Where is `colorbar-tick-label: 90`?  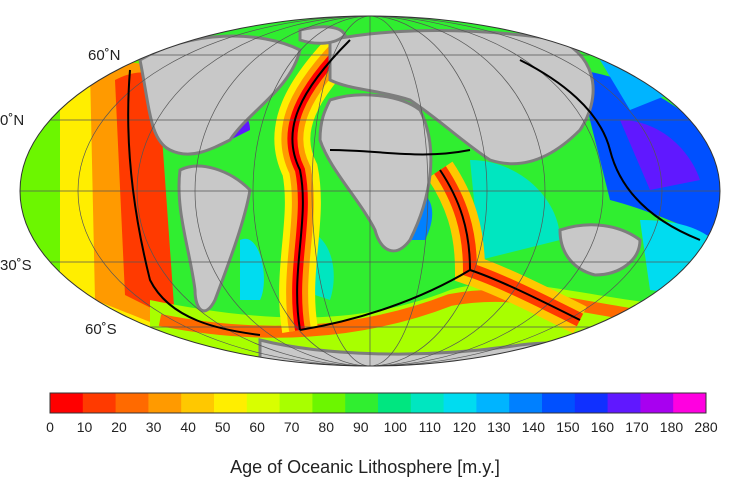 colorbar-tick-label: 90 is located at coordinates (361, 427).